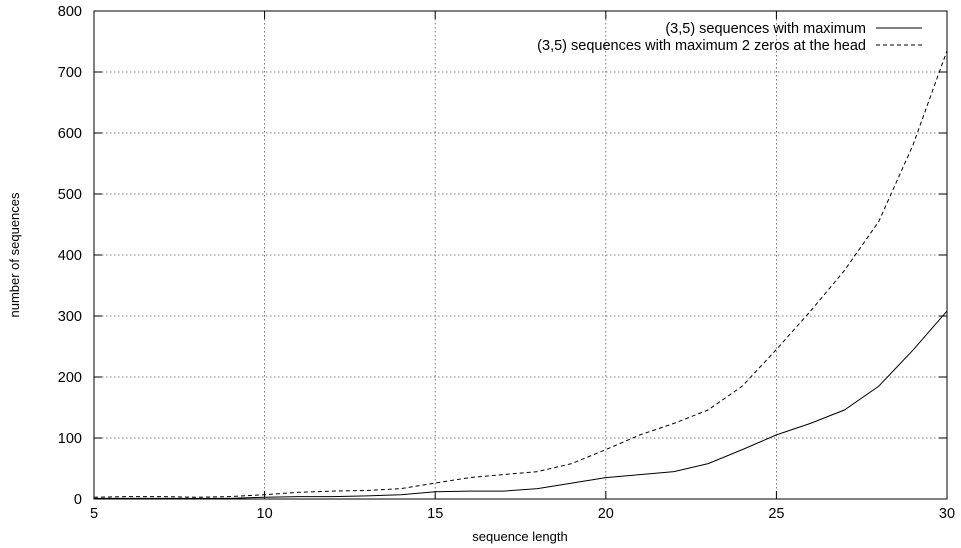  Describe the element at coordinates (947, 514) in the screenshot. I see `x-tick-label-30: 30` at that location.